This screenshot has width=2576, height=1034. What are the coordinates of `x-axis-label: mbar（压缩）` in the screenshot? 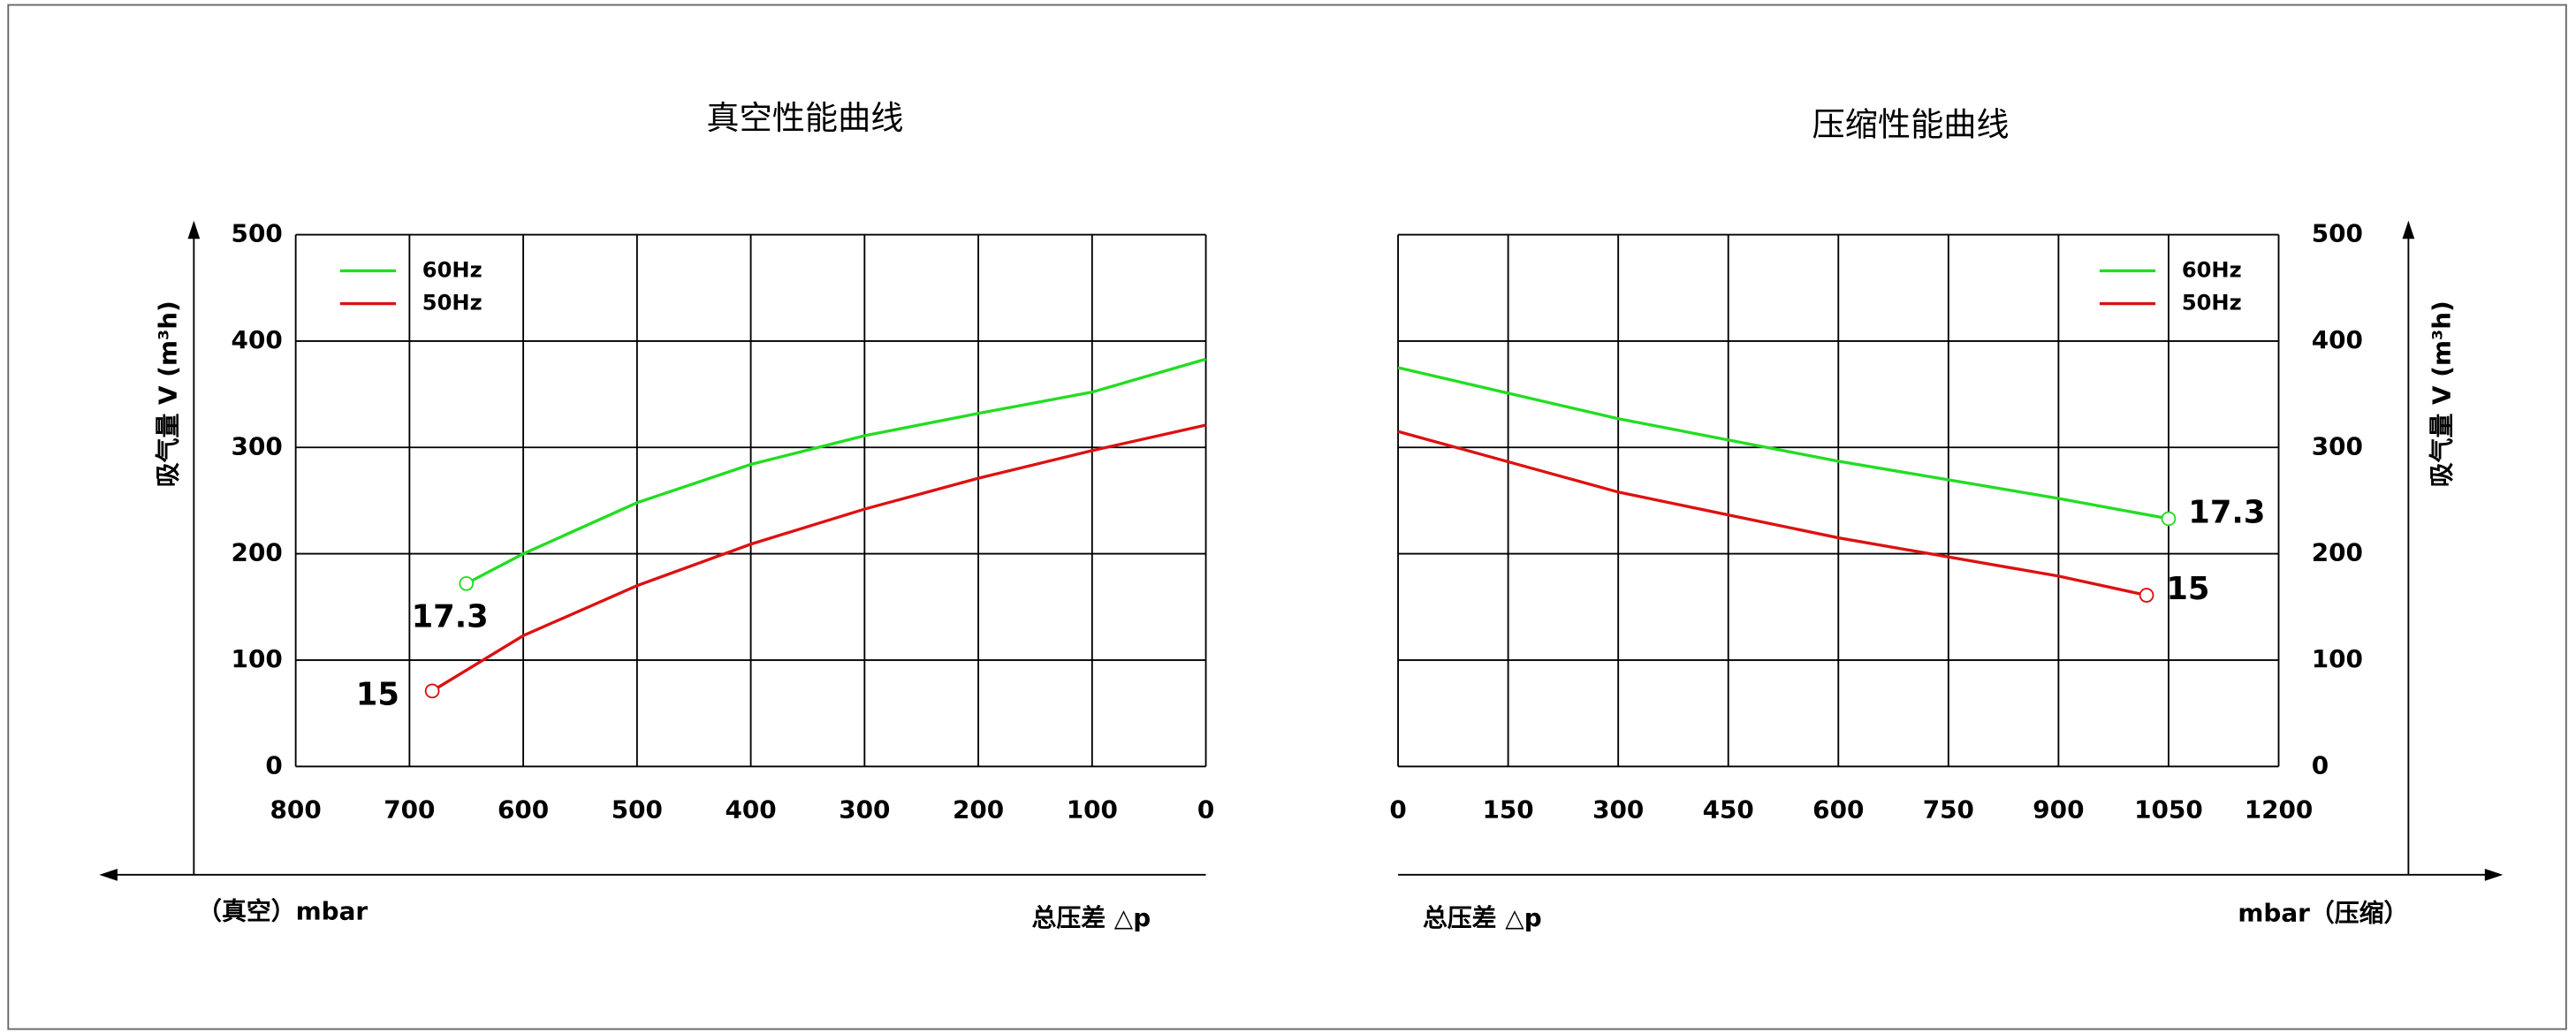 It's located at (2323, 912).